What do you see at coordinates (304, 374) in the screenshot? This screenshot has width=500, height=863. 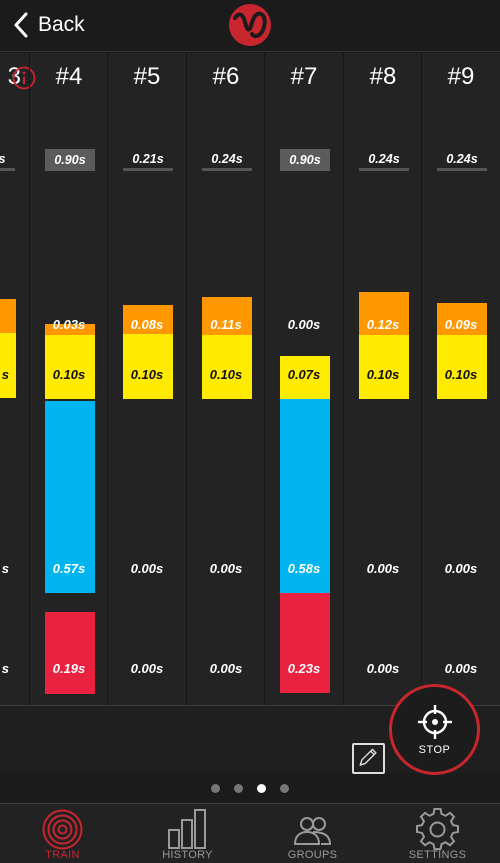 I see `yellow-time-label: 0.07s` at bounding box center [304, 374].